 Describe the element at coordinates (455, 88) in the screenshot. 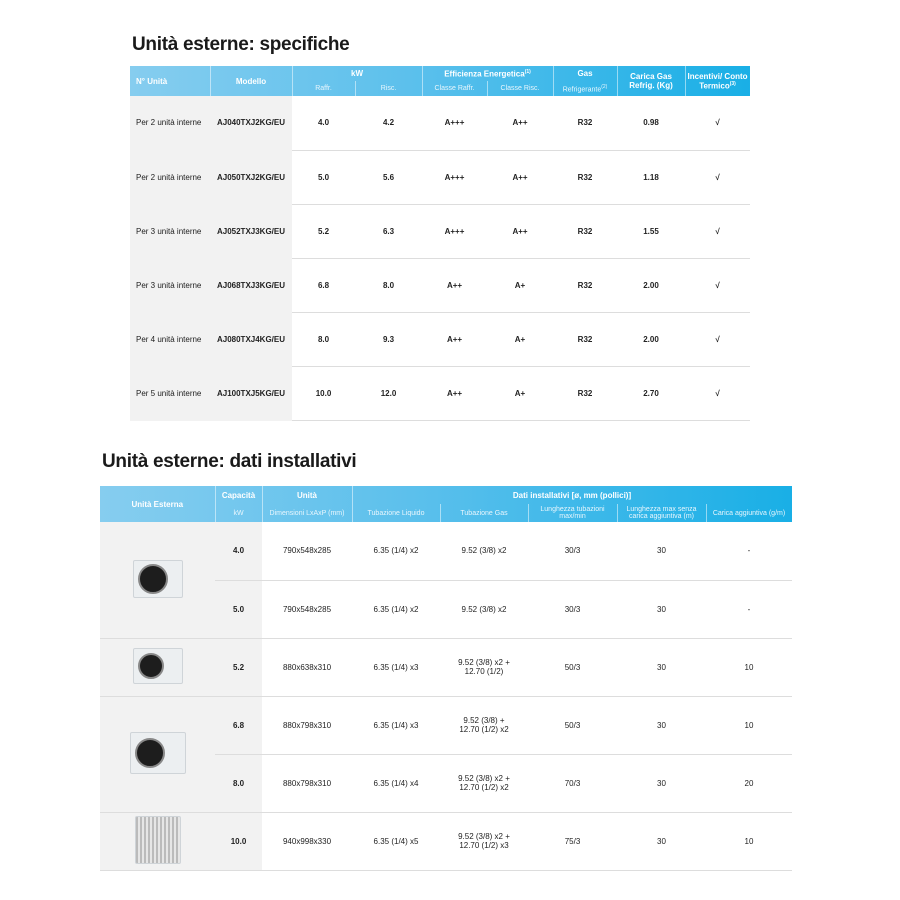

I see `header-classe-raffr: Classe Raffr.` at that location.